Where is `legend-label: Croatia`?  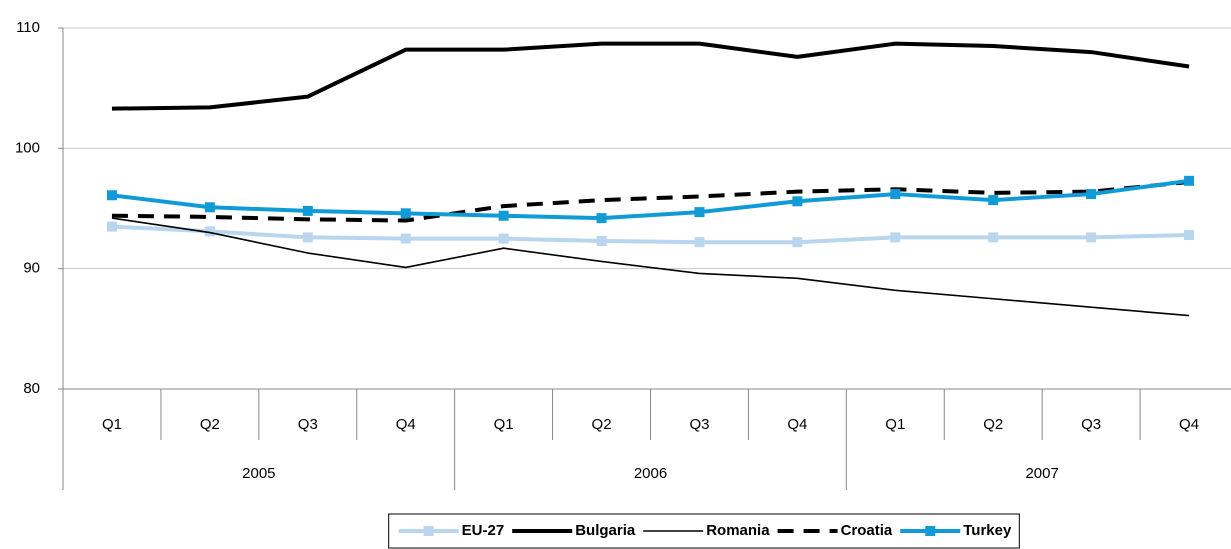
legend-label: Croatia is located at coordinates (867, 530).